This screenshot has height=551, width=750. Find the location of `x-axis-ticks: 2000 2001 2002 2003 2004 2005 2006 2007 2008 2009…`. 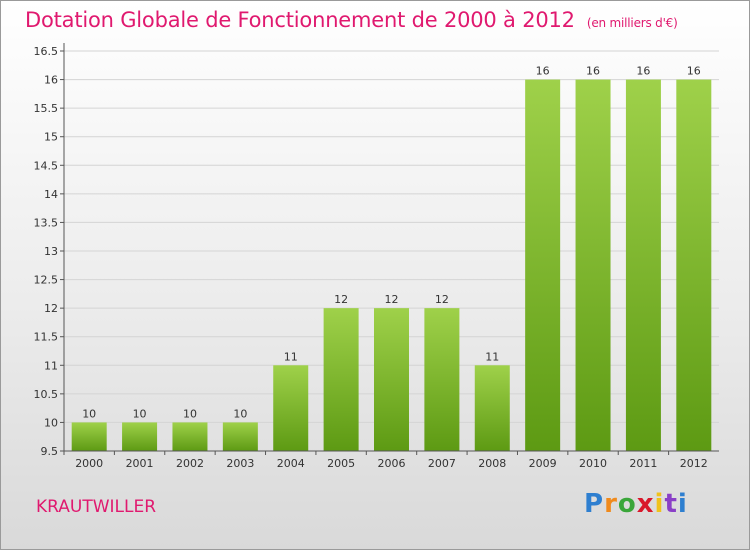

x-axis-ticks: 2000 2001 2002 2003 2004 2005 2006 2007 2008 2009… is located at coordinates (385, 460).